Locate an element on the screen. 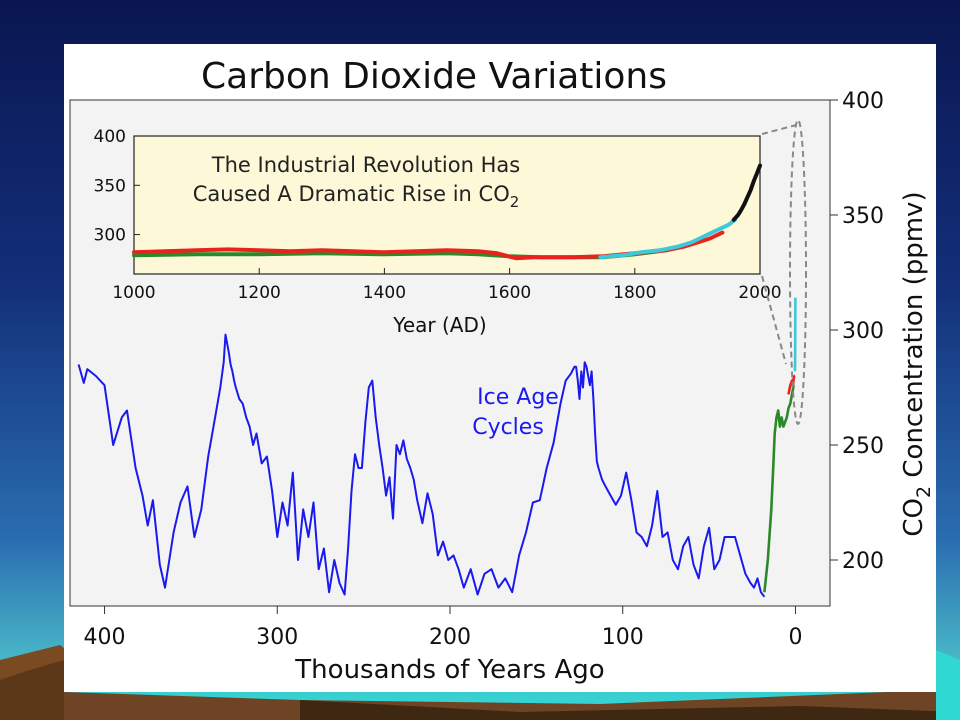  inset-y-tick-label: 400 is located at coordinates (110, 137).